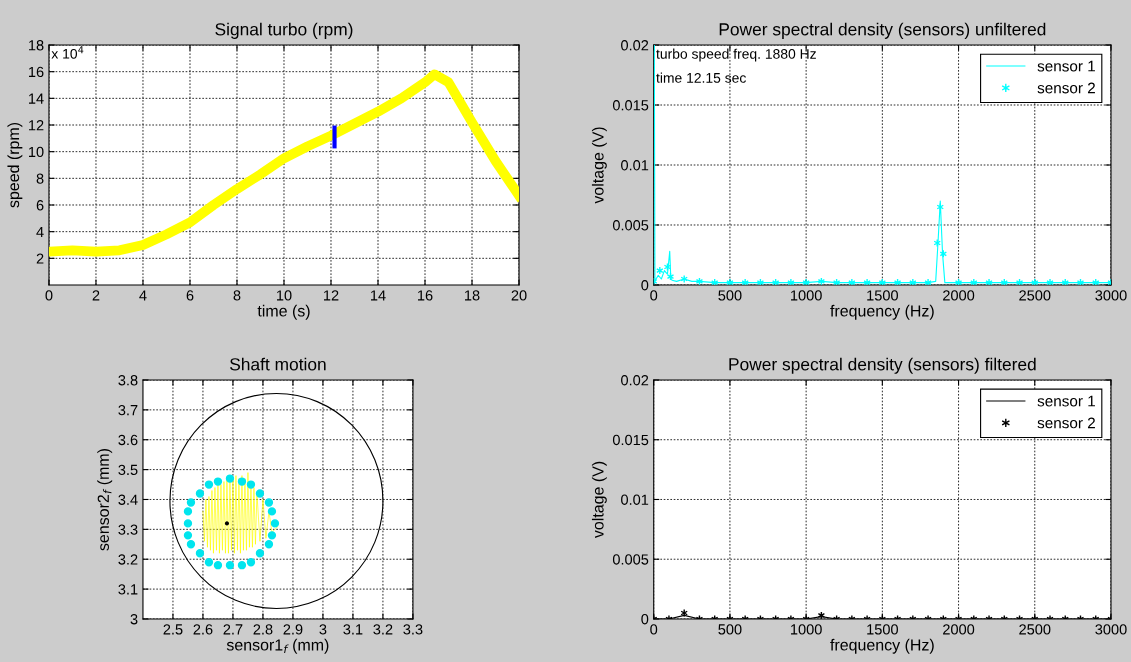 Image resolution: width=1131 pixels, height=662 pixels. Describe the element at coordinates (105, 500) in the screenshot. I see `y-axis-title: sensor2$_{f}$ (mm)` at that location.